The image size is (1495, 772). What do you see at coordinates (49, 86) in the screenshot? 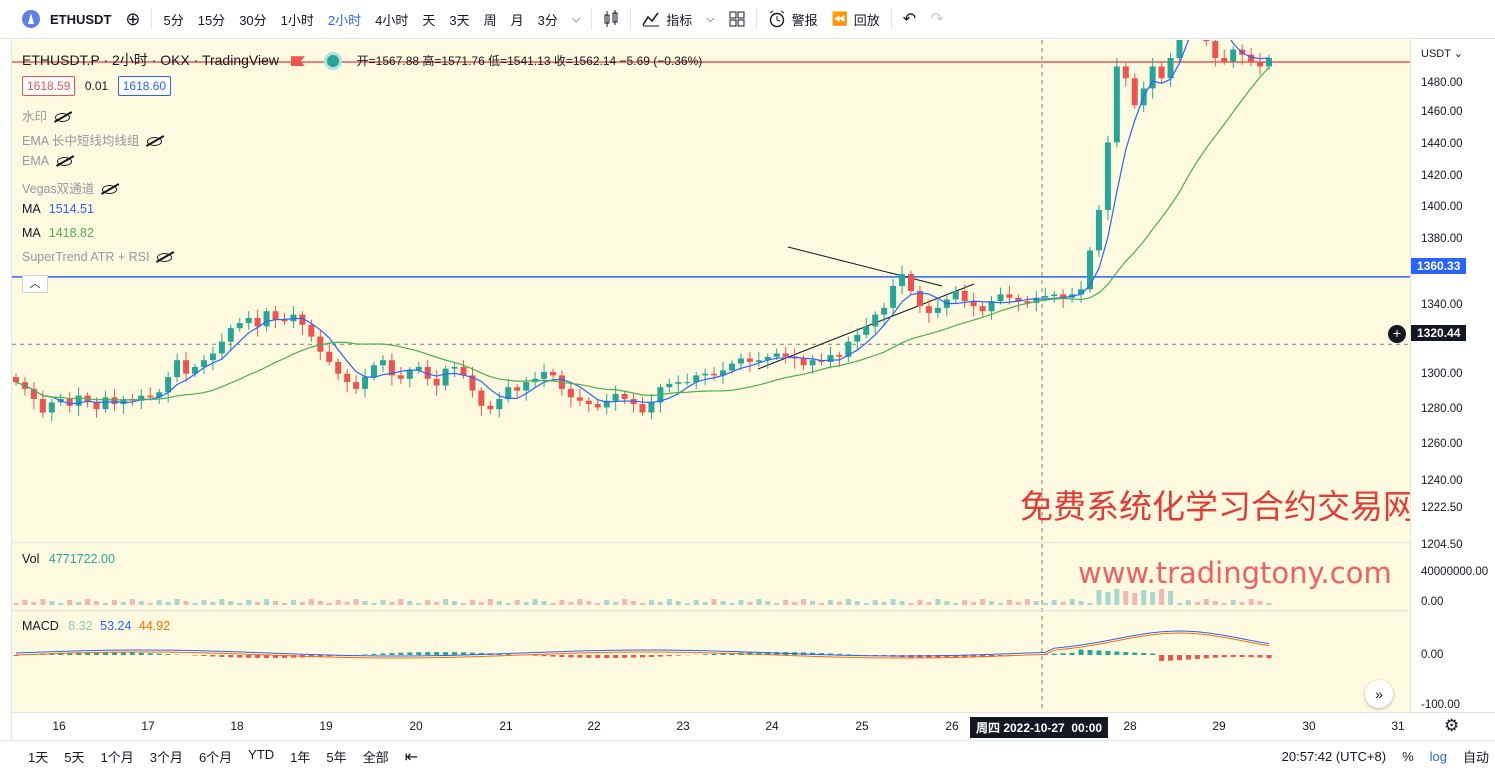
I see `sell-price-button: 1618.59` at bounding box center [49, 86].